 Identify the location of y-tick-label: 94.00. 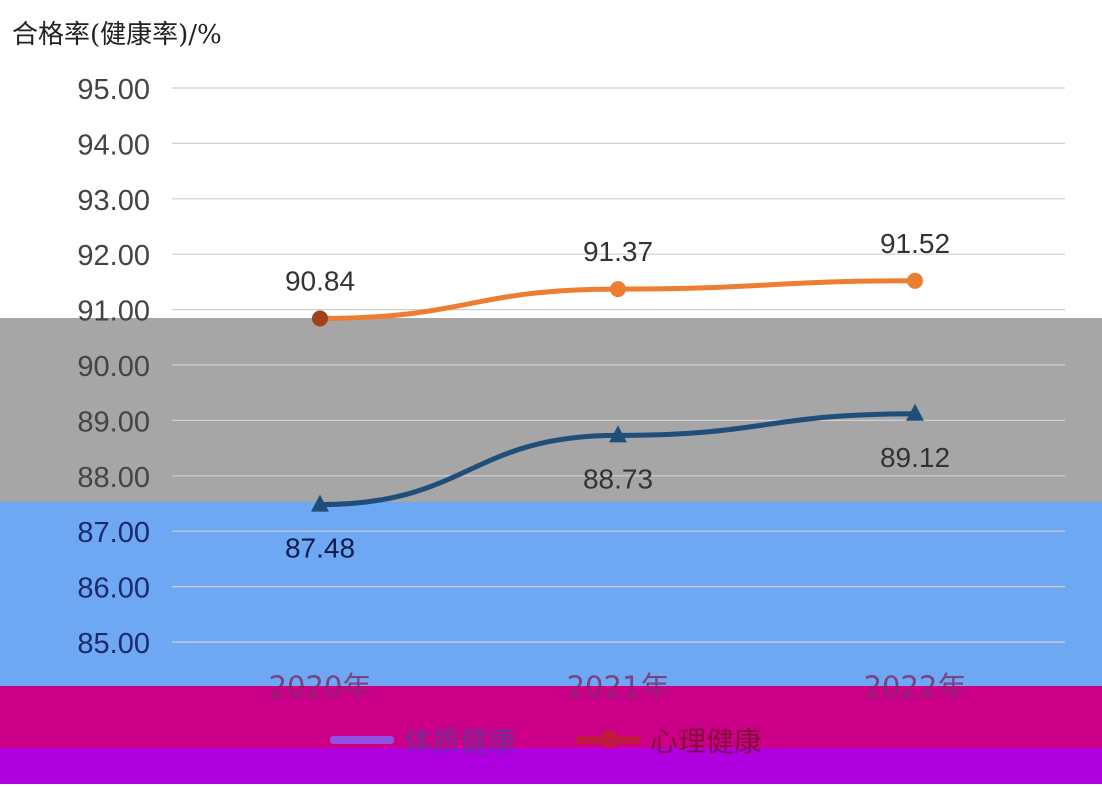
(113, 145).